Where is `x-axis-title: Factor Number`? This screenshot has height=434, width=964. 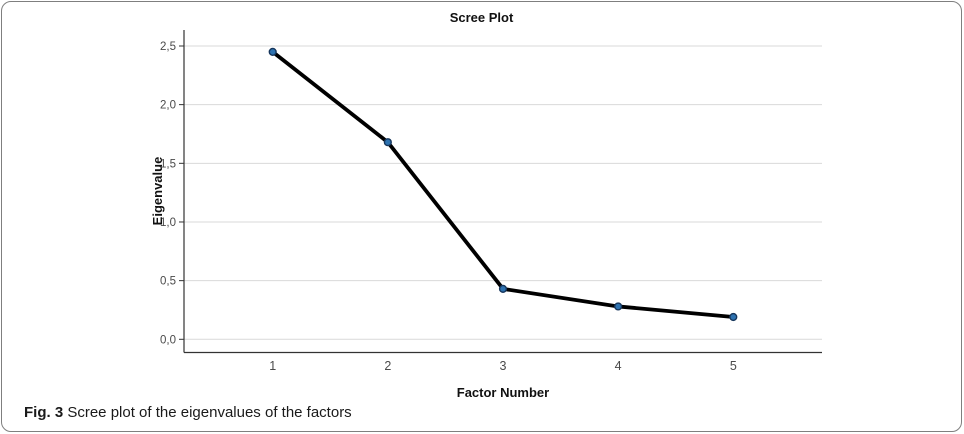
x-axis-title: Factor Number is located at coordinates (503, 392).